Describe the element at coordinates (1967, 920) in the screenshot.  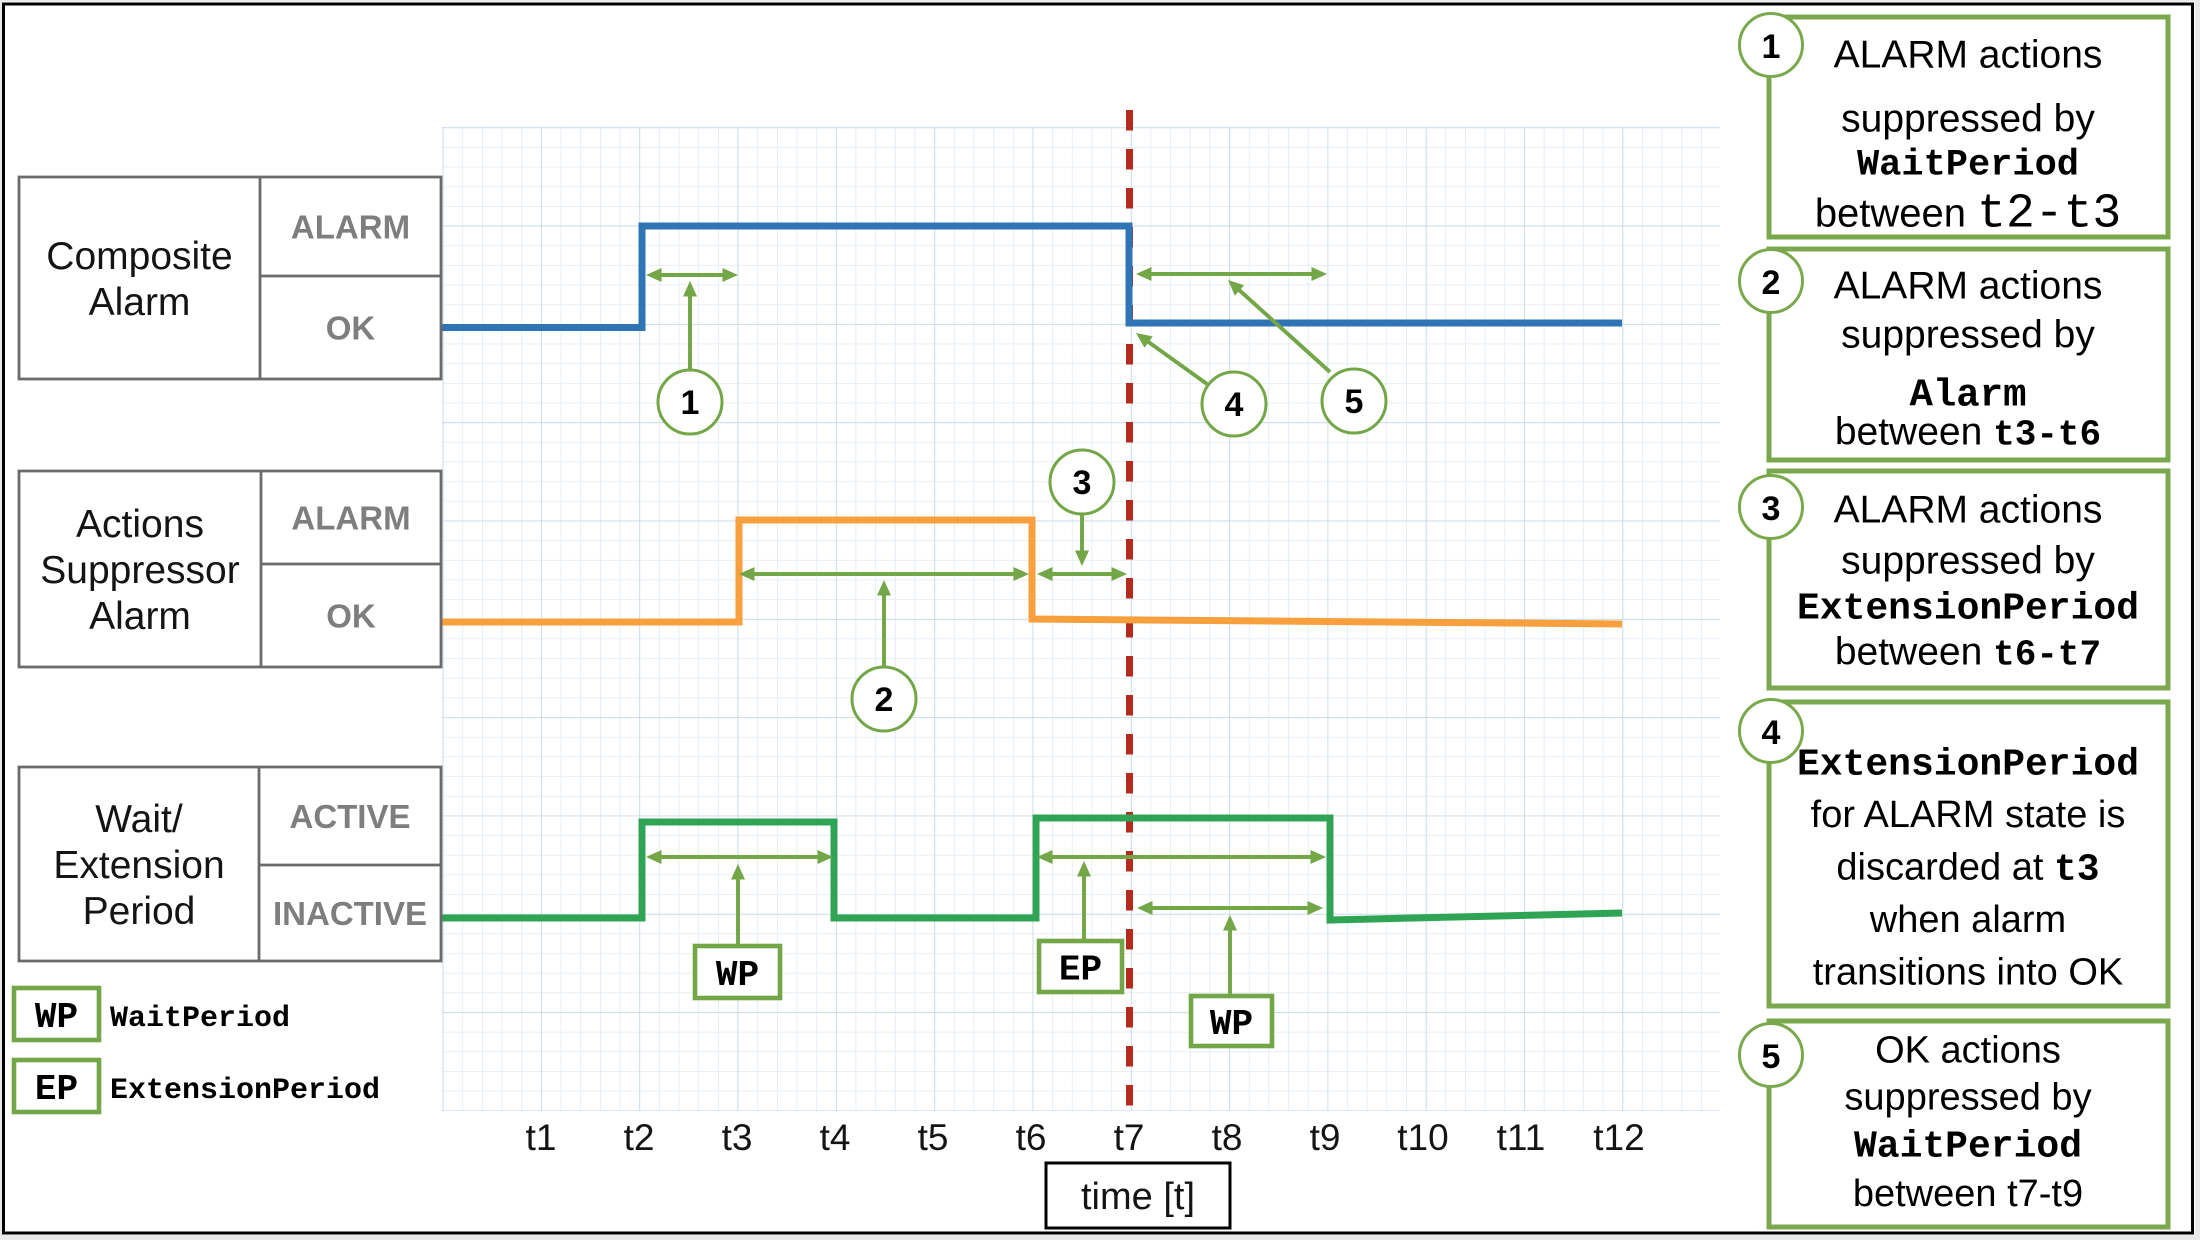
I see `svg-text: when alarm` at that location.